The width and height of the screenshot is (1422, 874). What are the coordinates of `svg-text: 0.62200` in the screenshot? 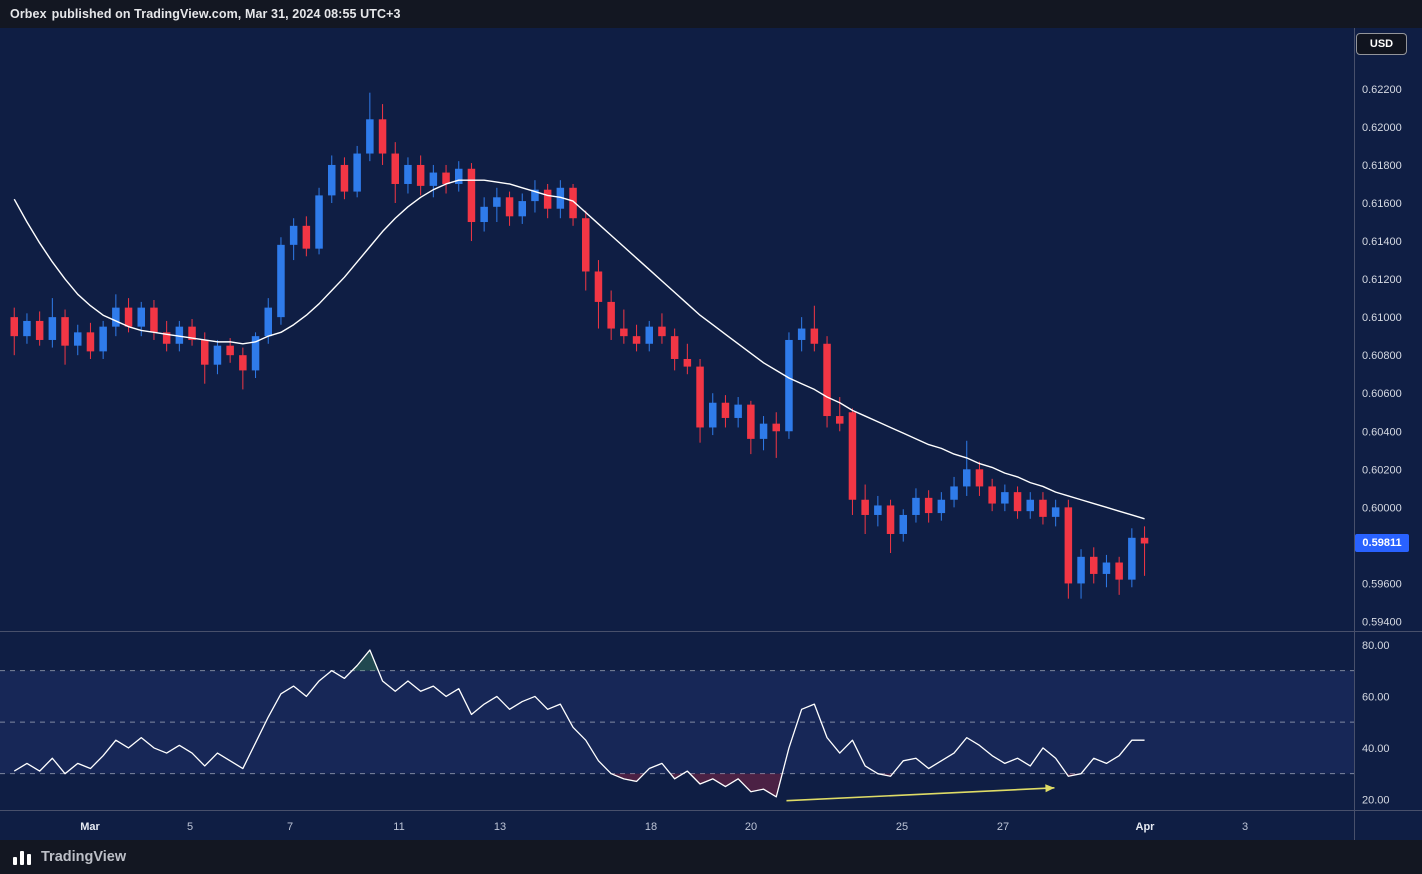 It's located at (1382, 90).